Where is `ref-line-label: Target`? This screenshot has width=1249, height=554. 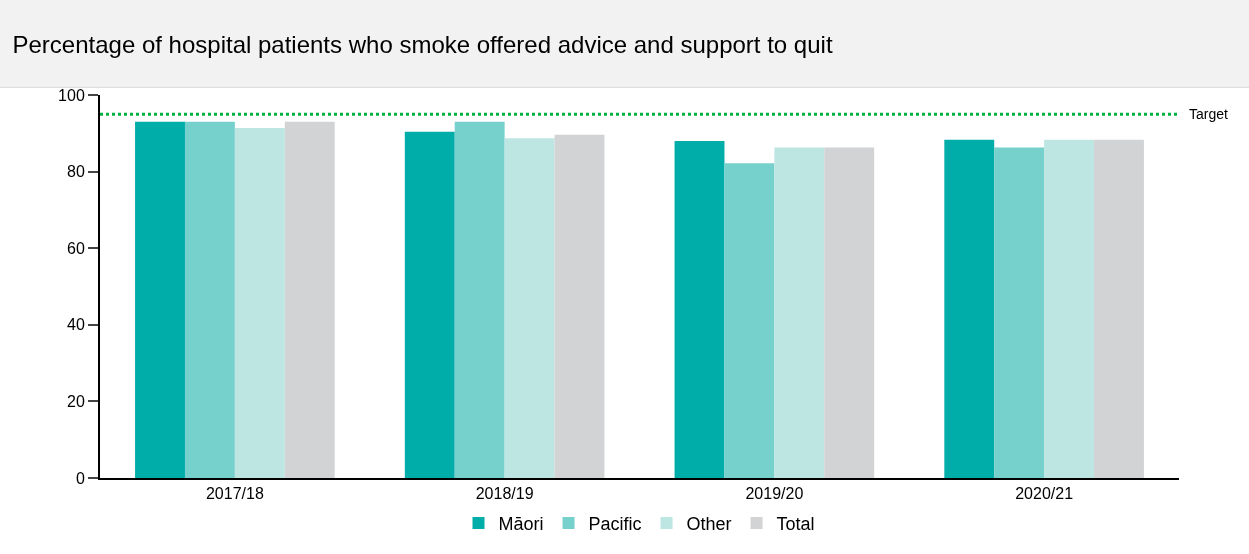 ref-line-label: Target is located at coordinates (1209, 114).